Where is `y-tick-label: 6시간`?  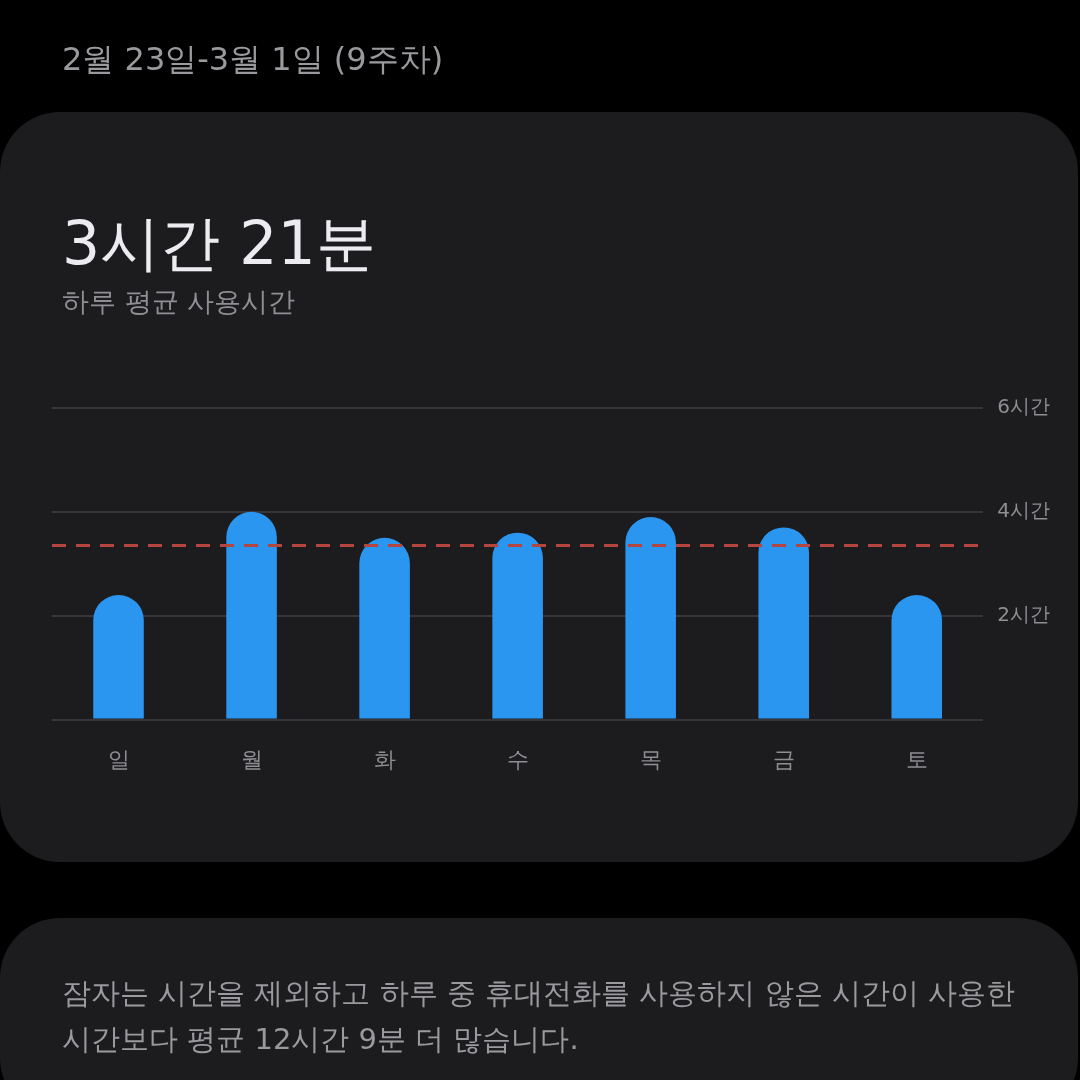 y-tick-label: 6시간 is located at coordinates (1024, 406).